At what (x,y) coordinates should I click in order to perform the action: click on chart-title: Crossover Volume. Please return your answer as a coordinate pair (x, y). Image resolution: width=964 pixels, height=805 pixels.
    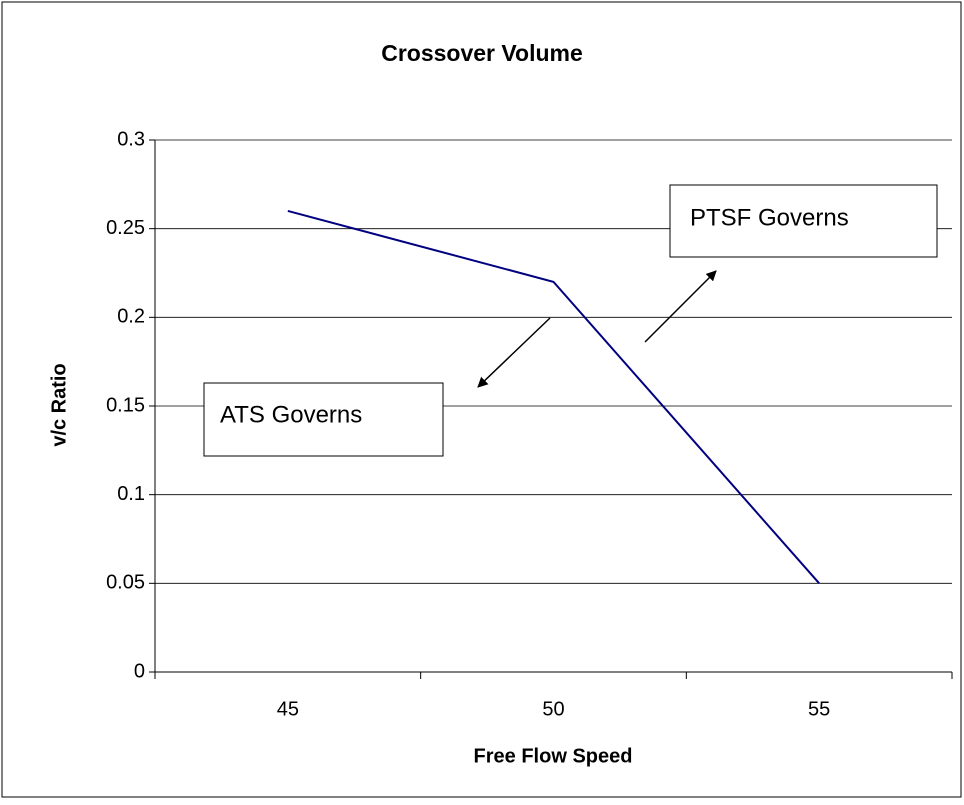
    Looking at the image, I should click on (482, 53).